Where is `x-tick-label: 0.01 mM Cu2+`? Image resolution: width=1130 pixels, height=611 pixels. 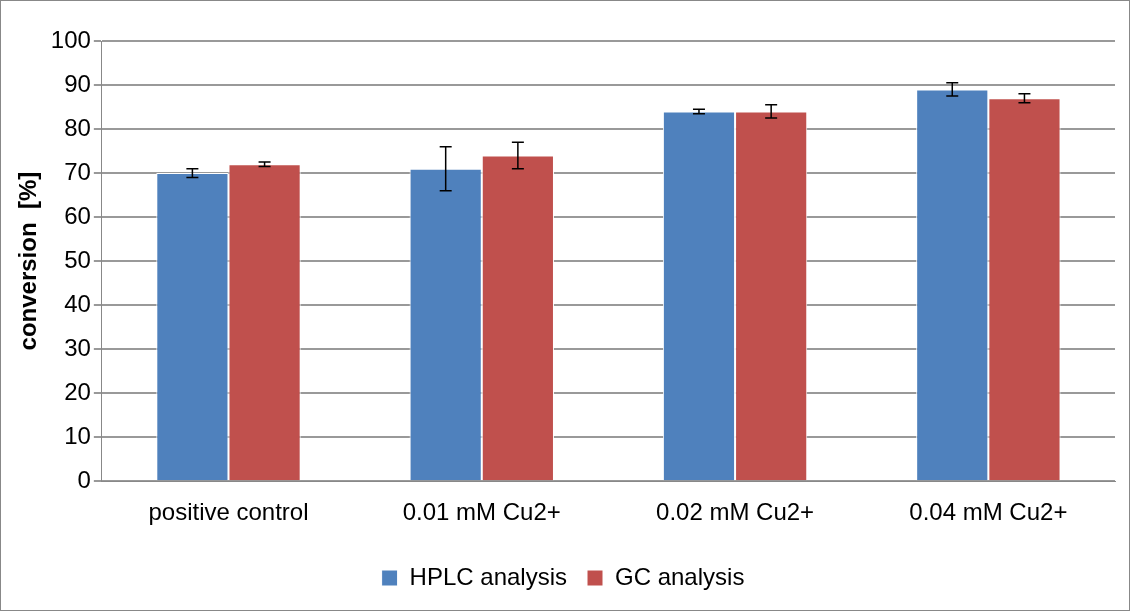
x-tick-label: 0.01 mM Cu2+ is located at coordinates (481, 512).